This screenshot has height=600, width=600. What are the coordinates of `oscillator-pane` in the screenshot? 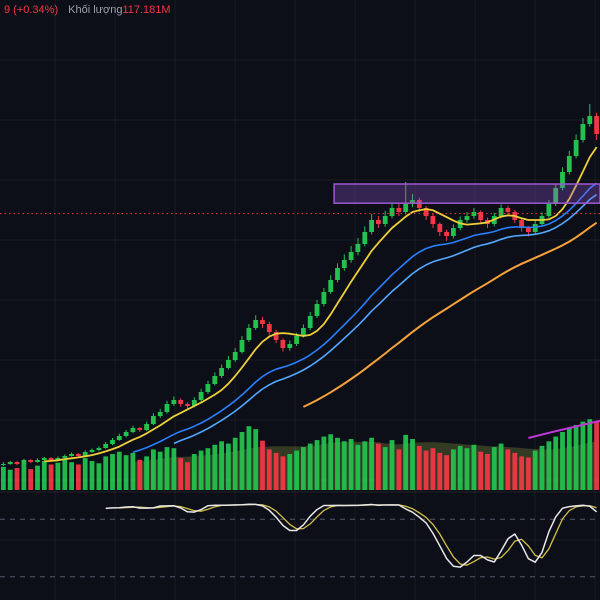 It's located at (300, 540).